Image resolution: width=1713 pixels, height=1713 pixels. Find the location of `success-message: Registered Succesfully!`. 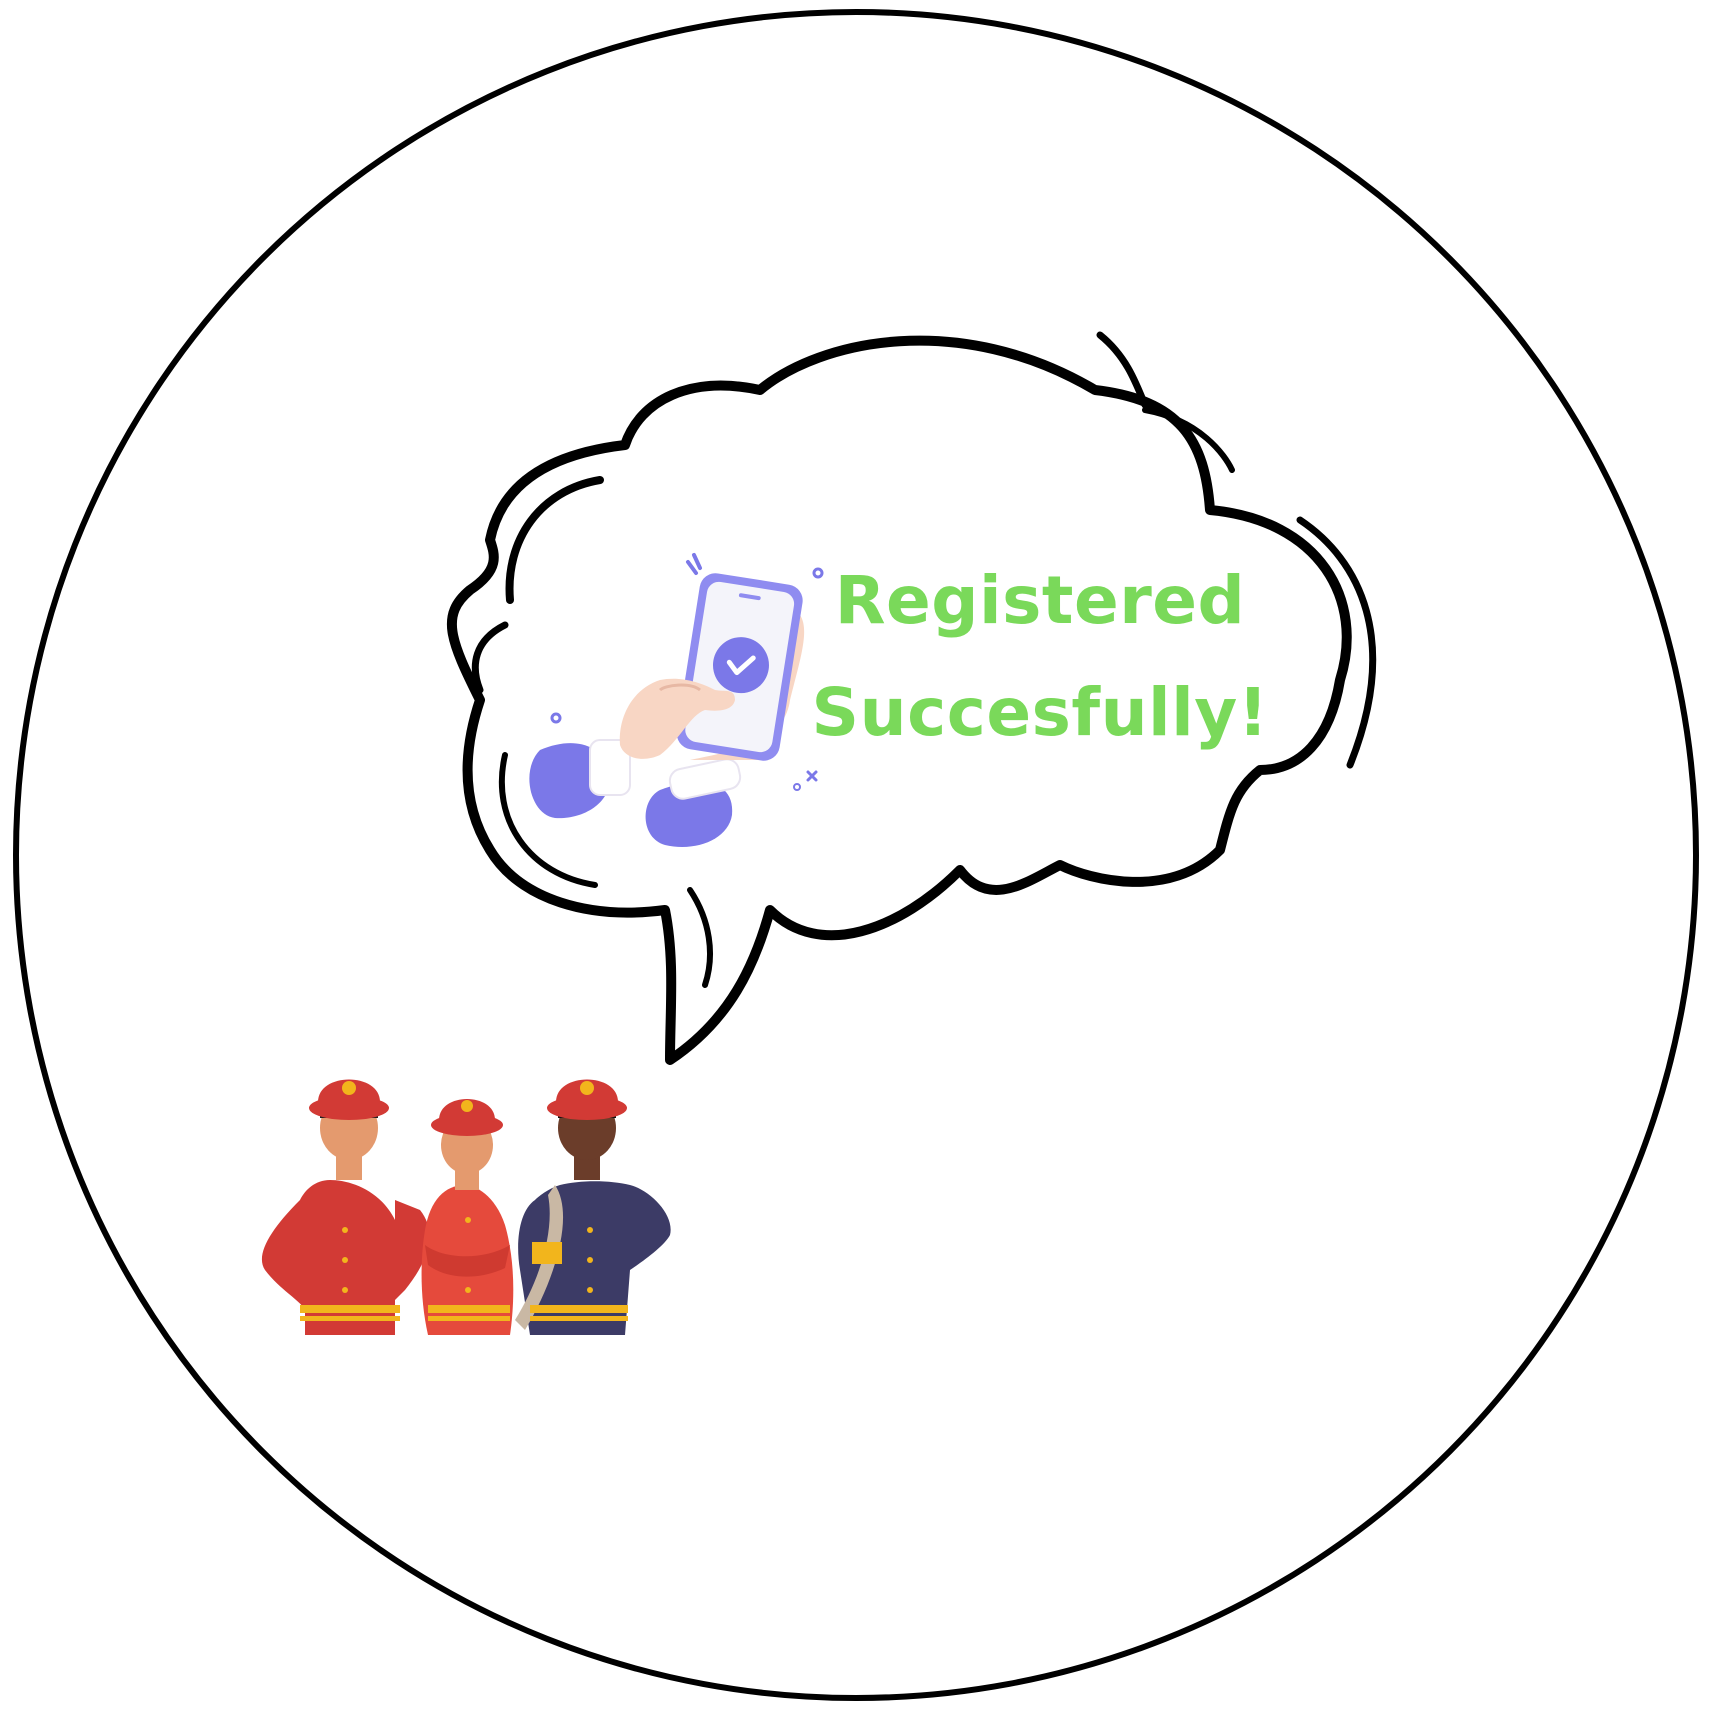

success-message: Registered Succesfully! is located at coordinates (1040, 657).